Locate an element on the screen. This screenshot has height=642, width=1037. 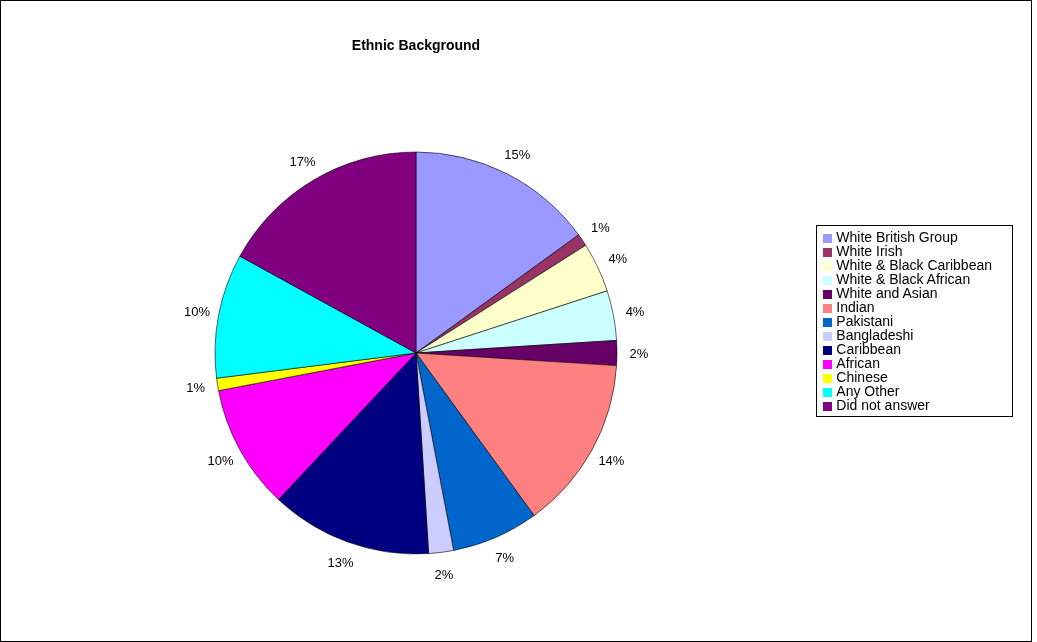
data-label: 15% is located at coordinates (517, 154).